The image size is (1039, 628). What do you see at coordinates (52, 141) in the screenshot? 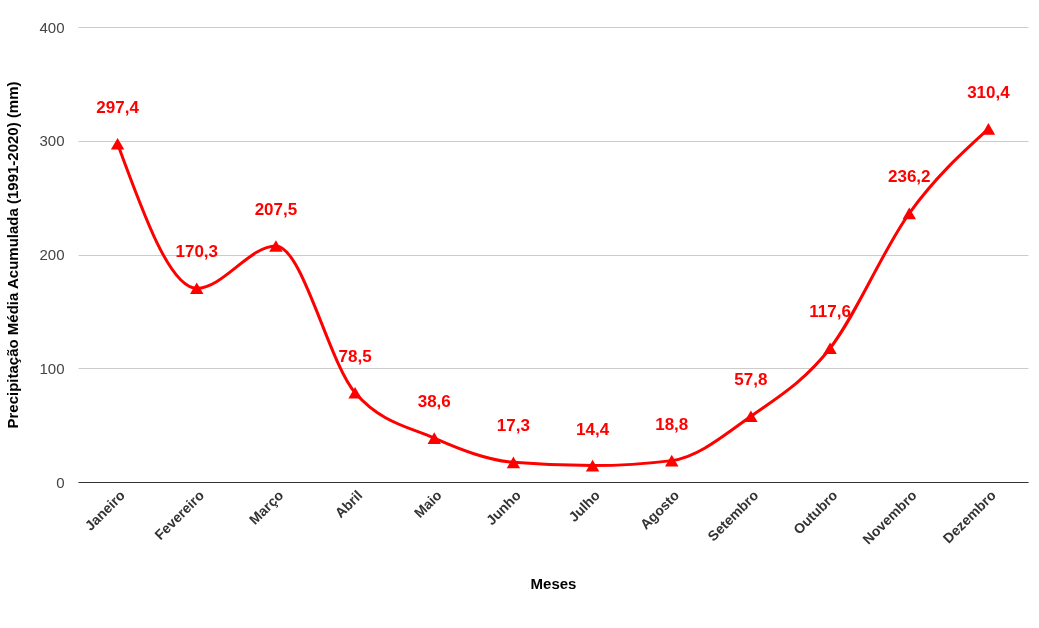
I see `y-tick-label: 300` at bounding box center [52, 141].